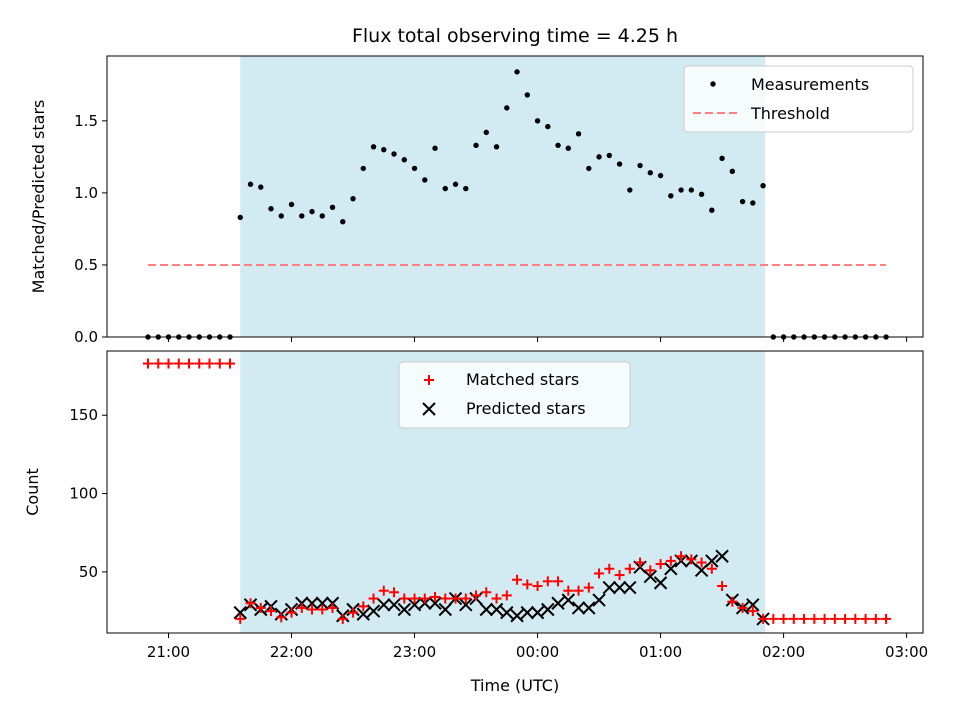 This screenshot has width=960, height=720. Describe the element at coordinates (83, 415) in the screenshot. I see `y-tick-label: 150` at that location.